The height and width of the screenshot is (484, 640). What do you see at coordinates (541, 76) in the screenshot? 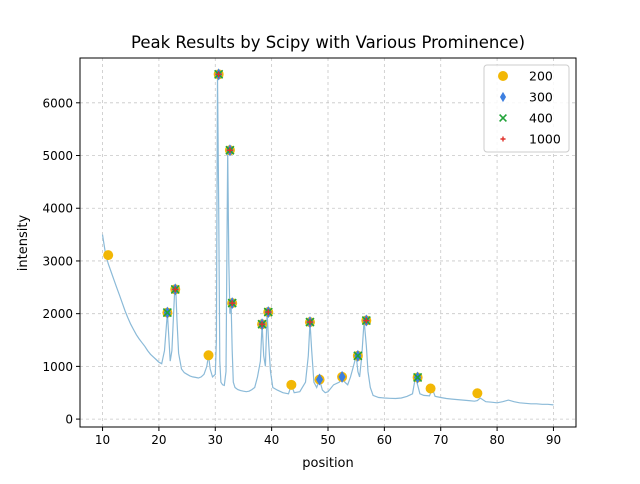
I see `legend-label-200: 200` at bounding box center [541, 76].